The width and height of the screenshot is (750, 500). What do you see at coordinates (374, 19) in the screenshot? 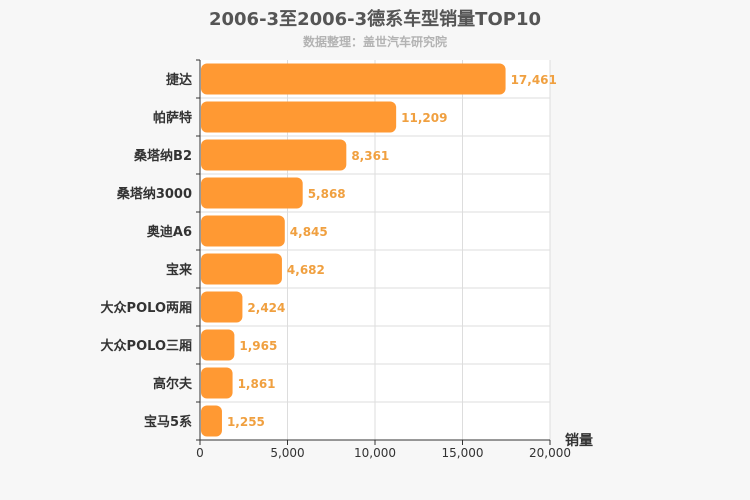
I see `chart-title: 2006-3至2006-3德系车型销量TOP10` at bounding box center [374, 19].